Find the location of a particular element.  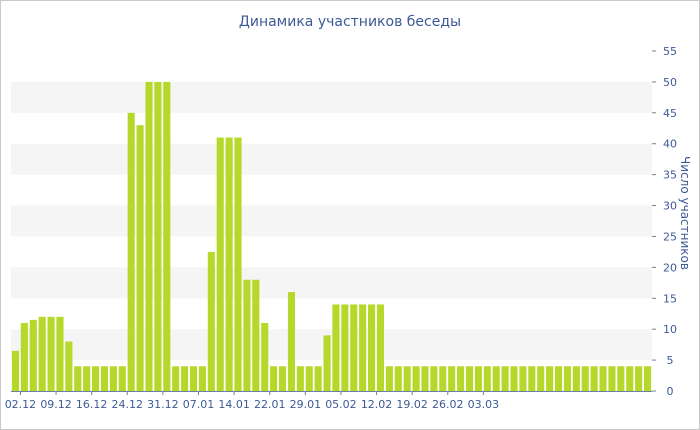

x-tick-label: 07.01 is located at coordinates (199, 404).